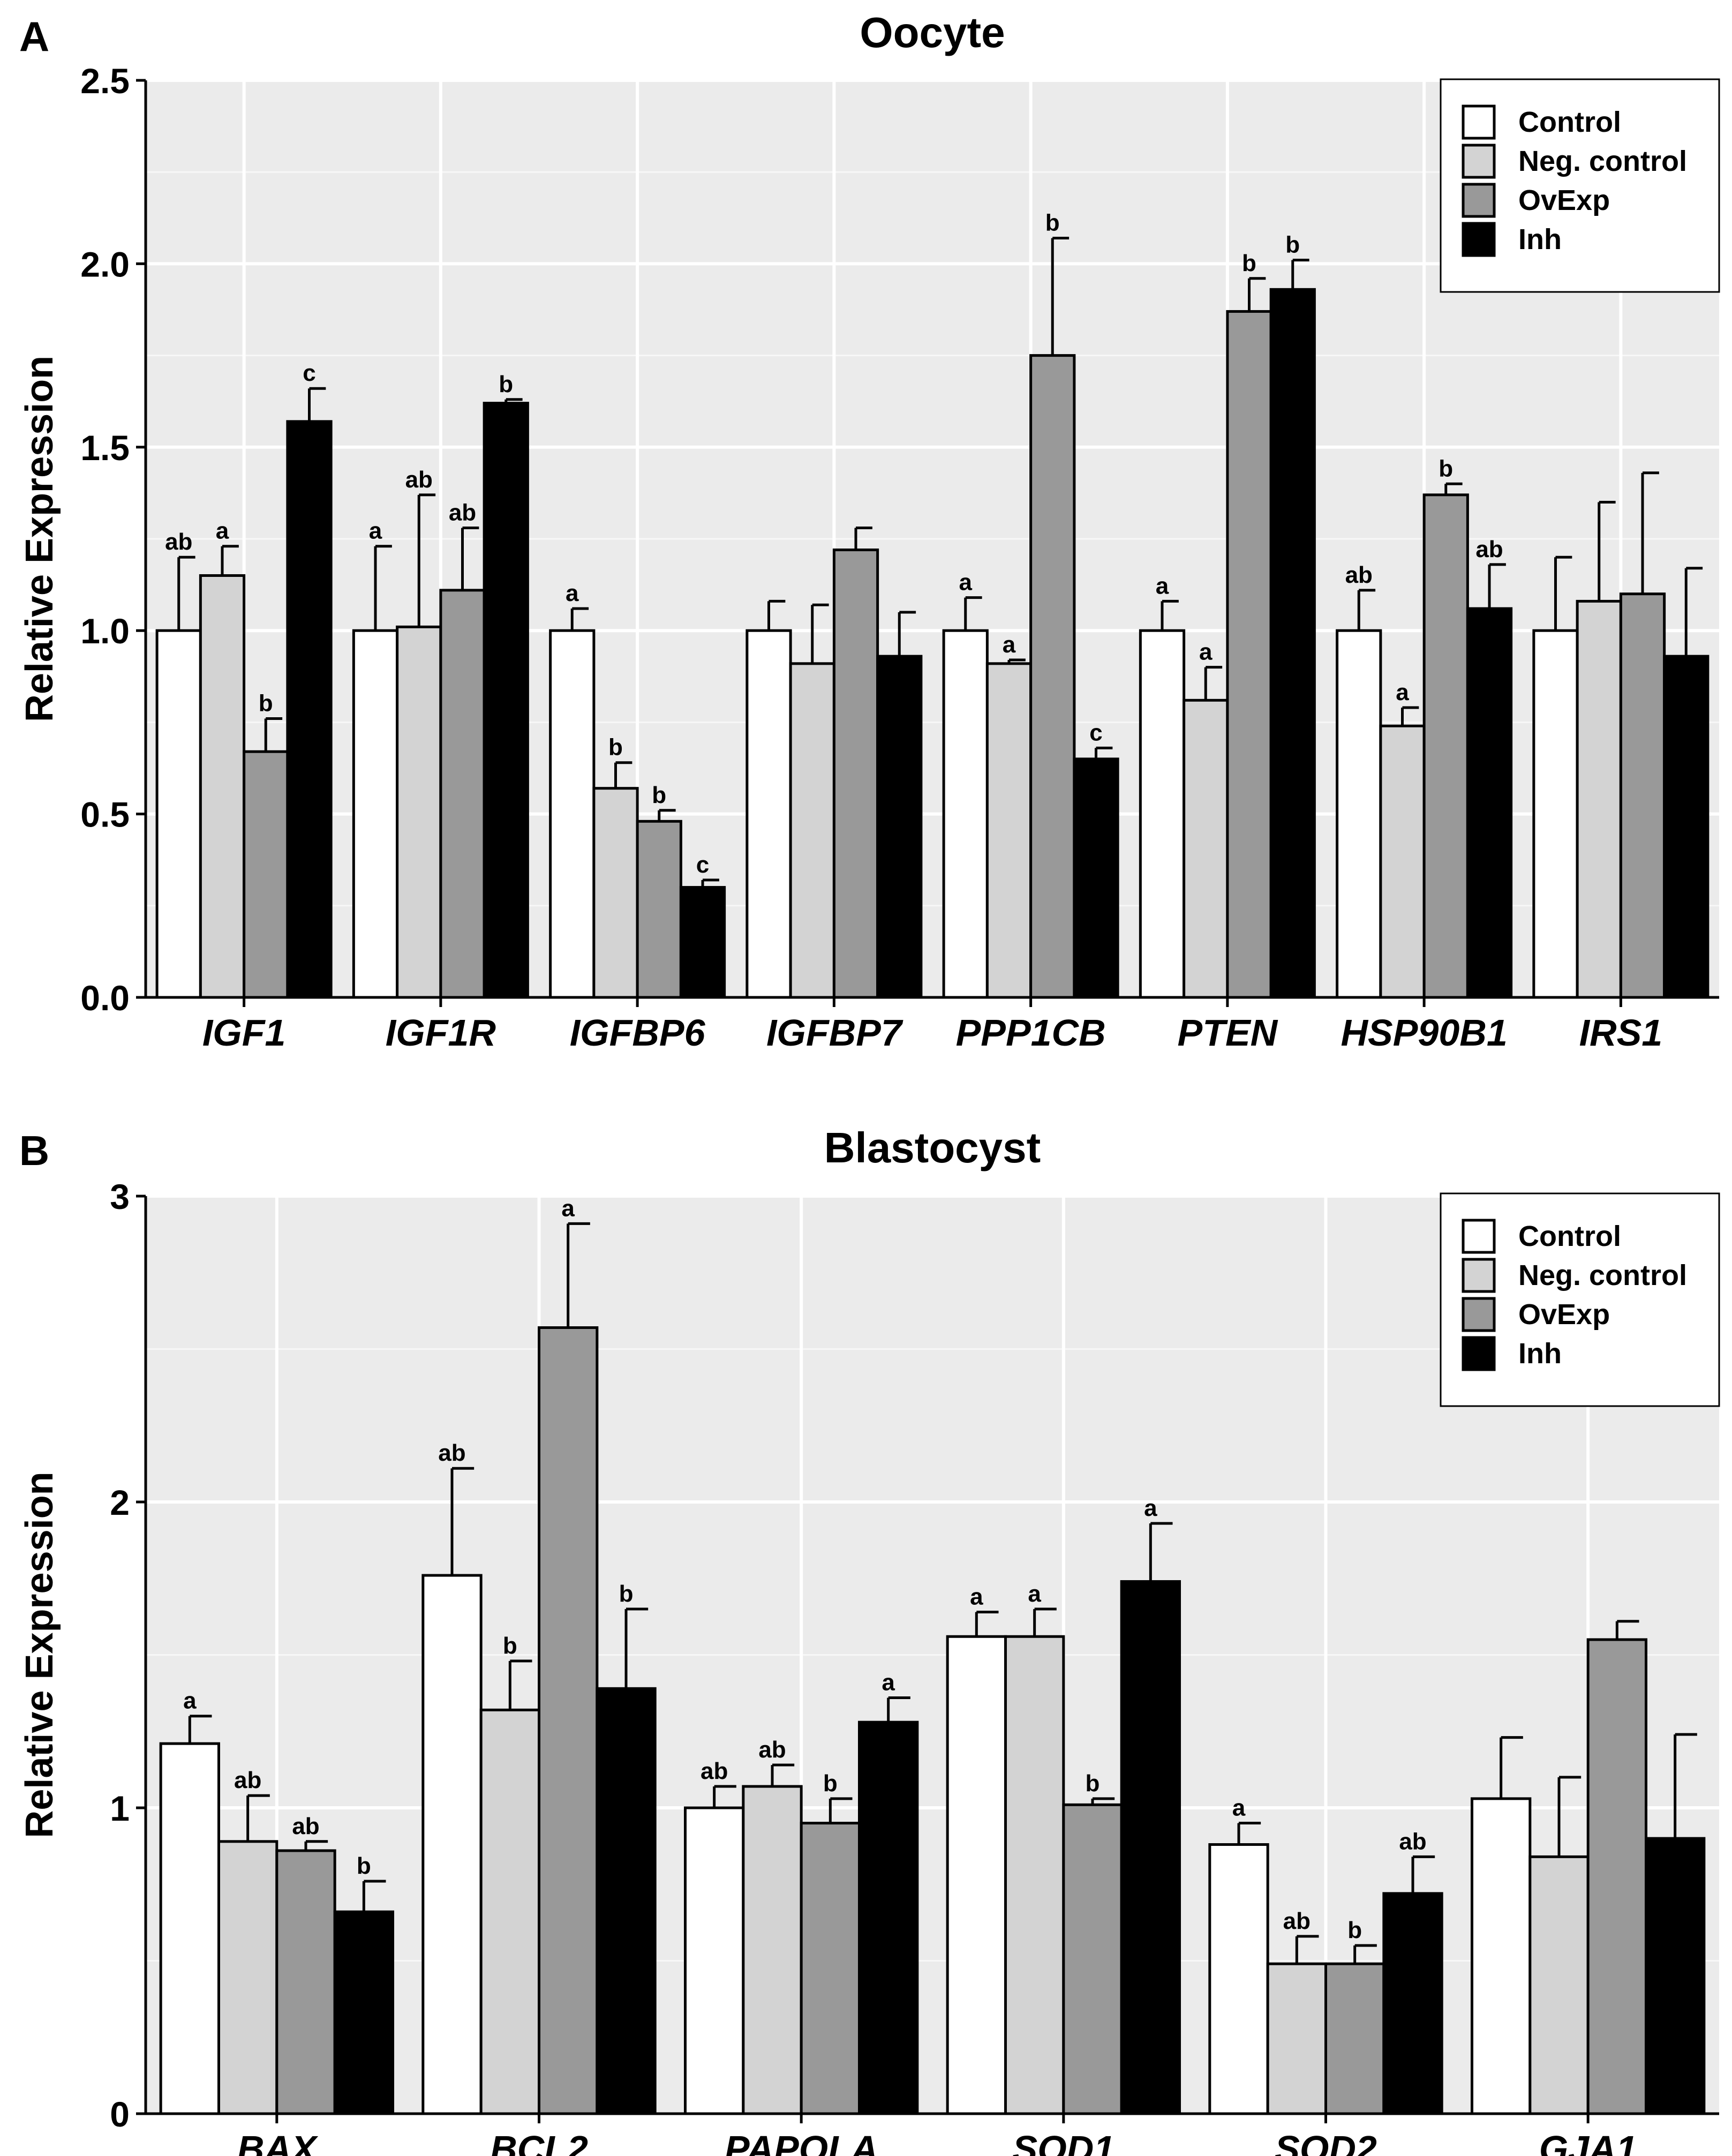  I want to click on bar-irs1-neg-control, so click(1599, 799).